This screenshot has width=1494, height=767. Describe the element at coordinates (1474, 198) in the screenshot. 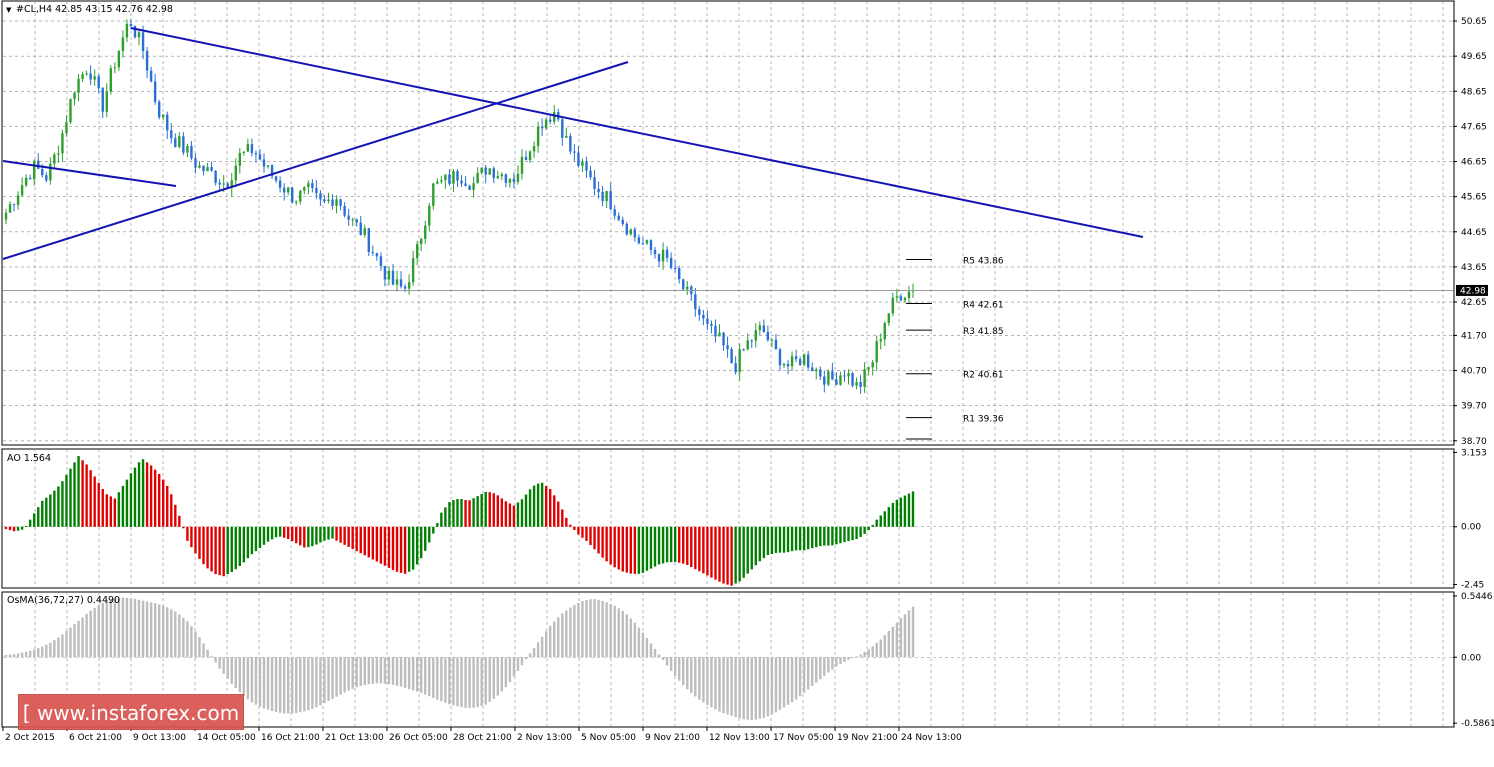

I see `price-tick-label: 45.65` at that location.